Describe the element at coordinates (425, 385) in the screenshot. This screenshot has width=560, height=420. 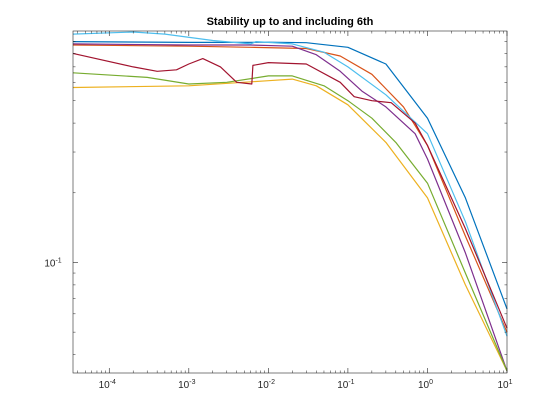
I see `x-tick-label: 10⁰` at that location.